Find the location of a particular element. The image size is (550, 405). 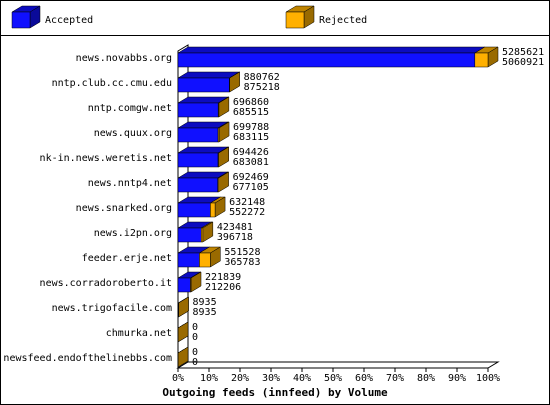

value-label: 396718 is located at coordinates (235, 237).